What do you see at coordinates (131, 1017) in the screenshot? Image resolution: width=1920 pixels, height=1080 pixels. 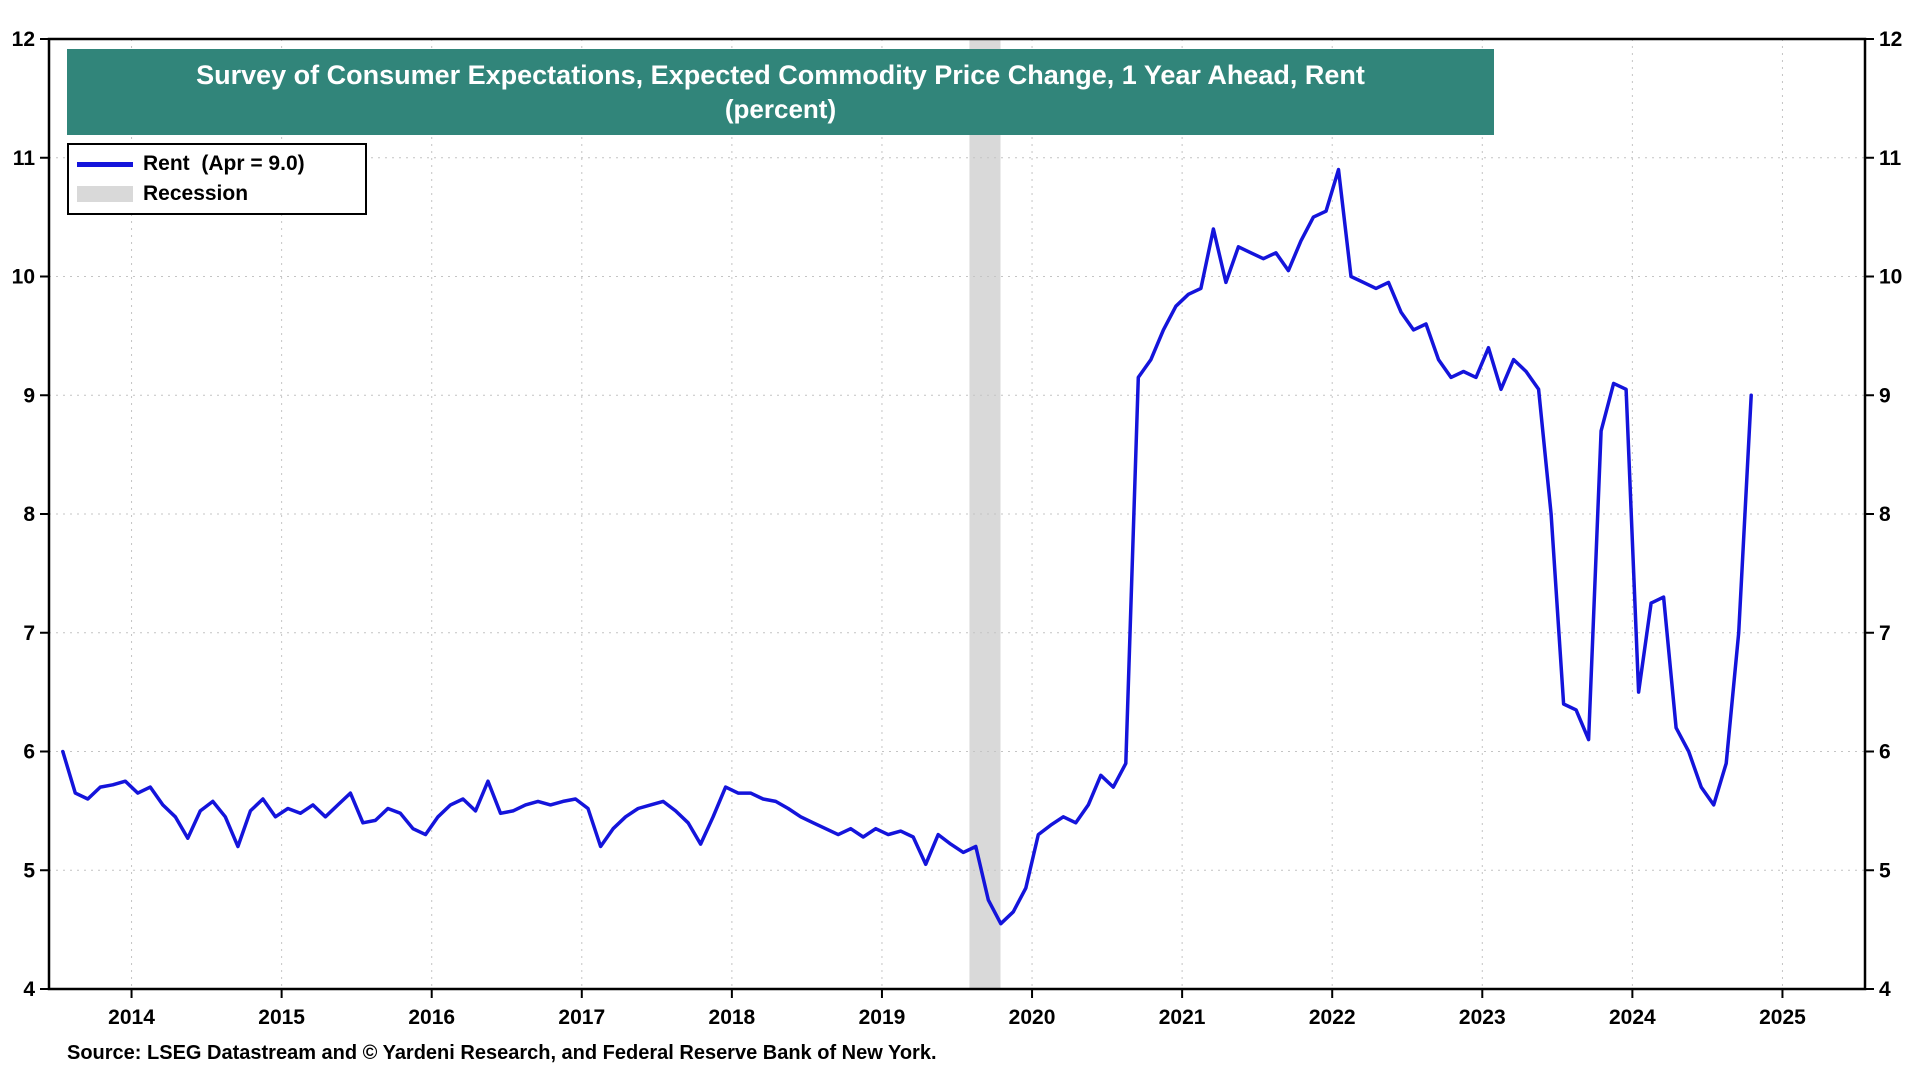 I see `svg-text: 2014` at bounding box center [131, 1017].